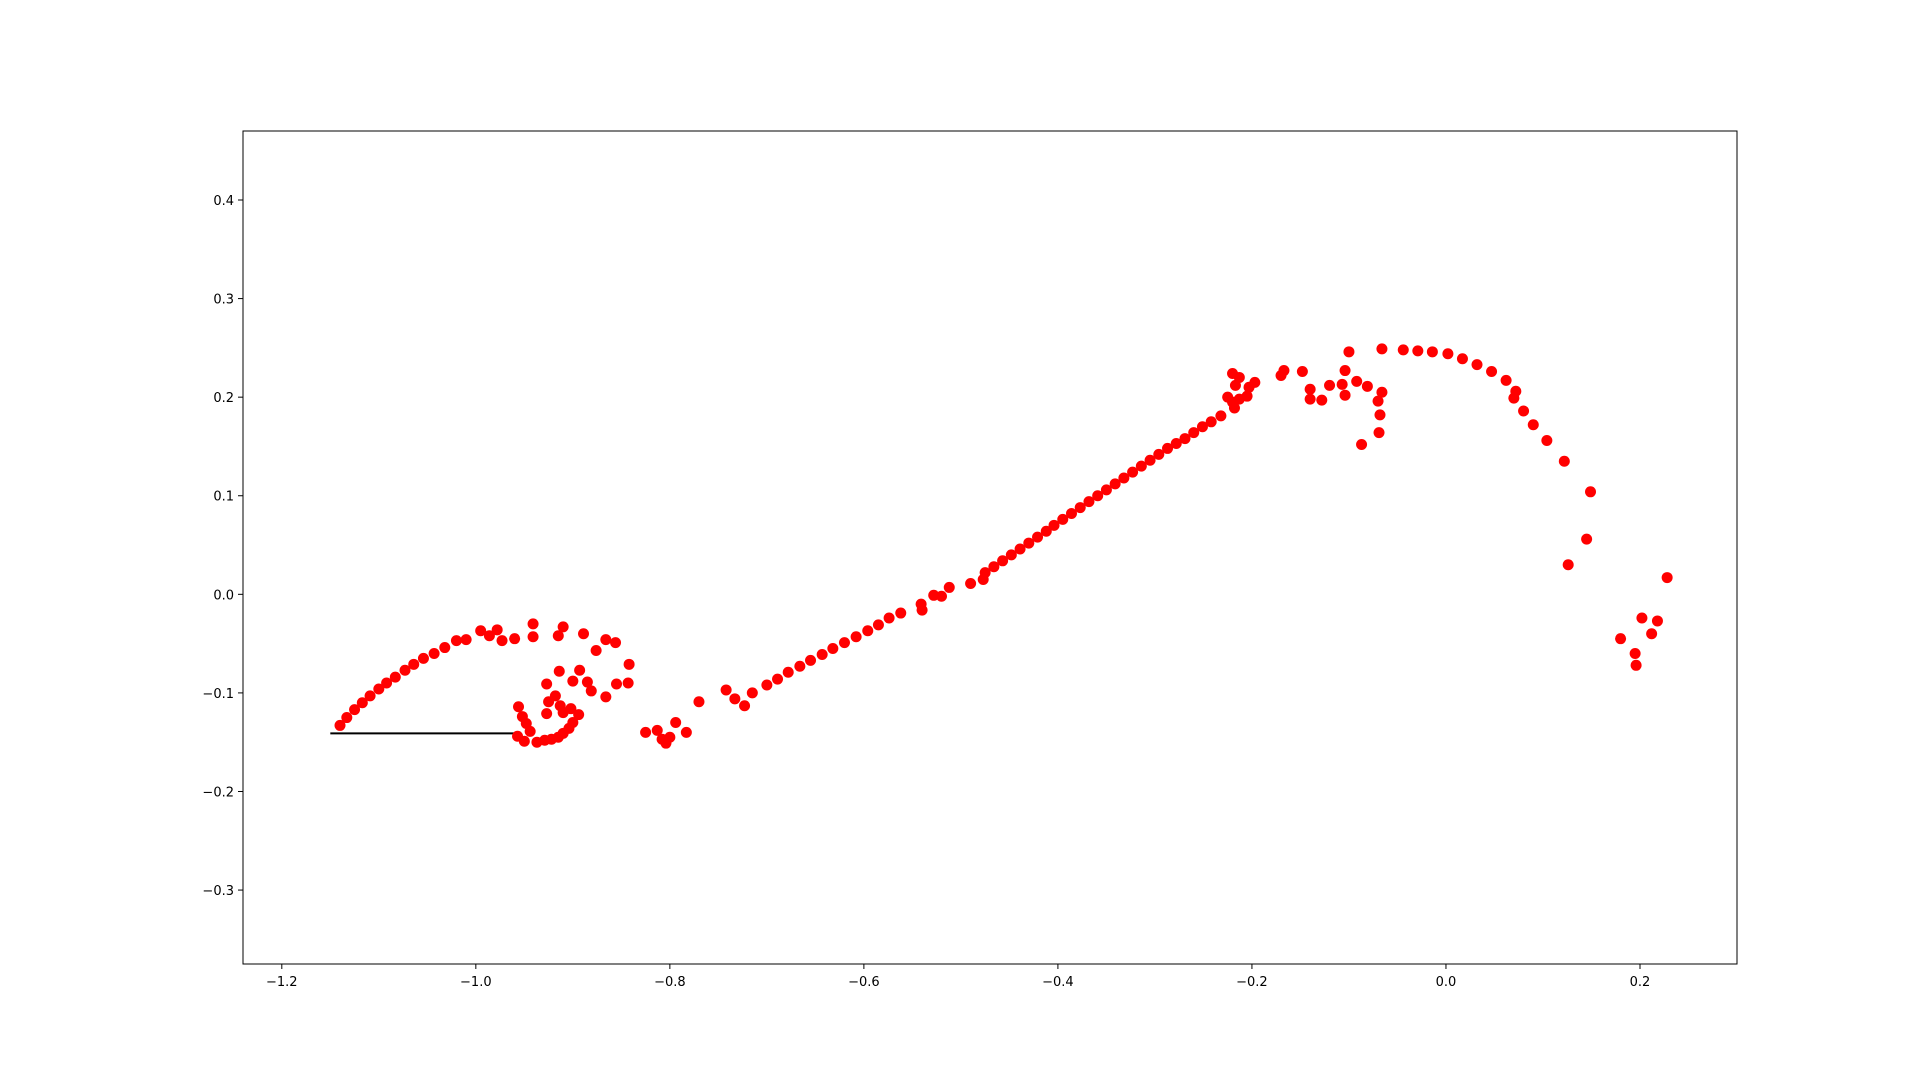  What do you see at coordinates (1058, 982) in the screenshot?
I see `x-tick-label: −0.4` at bounding box center [1058, 982].